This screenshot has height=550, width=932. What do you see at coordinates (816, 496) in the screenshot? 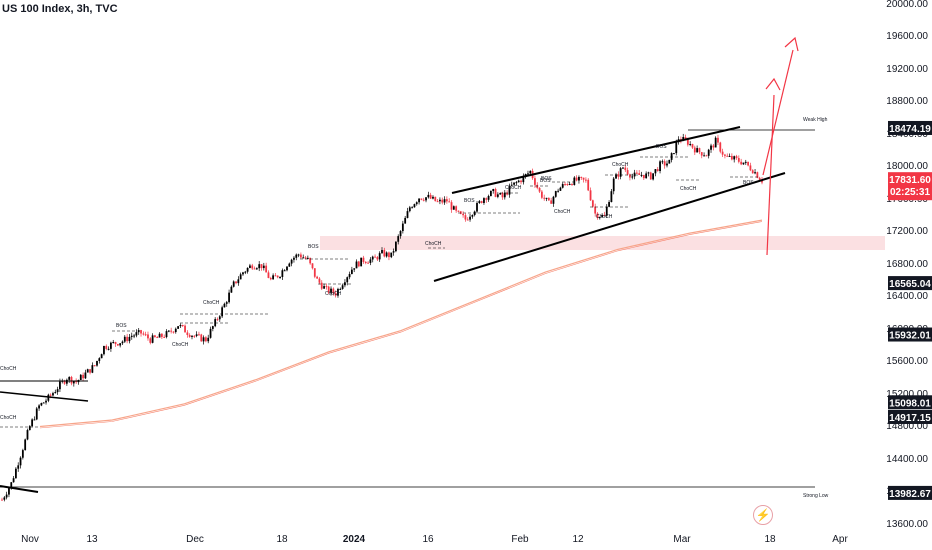
I see `annotation-label: Strong Low` at bounding box center [816, 496].